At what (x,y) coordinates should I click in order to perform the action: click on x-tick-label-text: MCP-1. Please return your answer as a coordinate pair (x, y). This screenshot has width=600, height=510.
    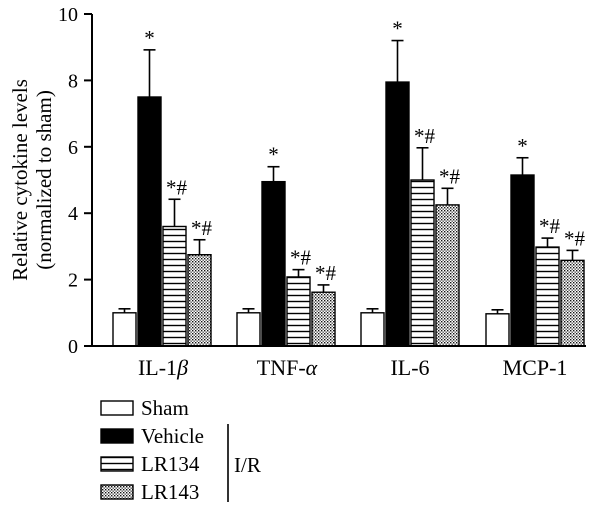
    Looking at the image, I should click on (535, 367).